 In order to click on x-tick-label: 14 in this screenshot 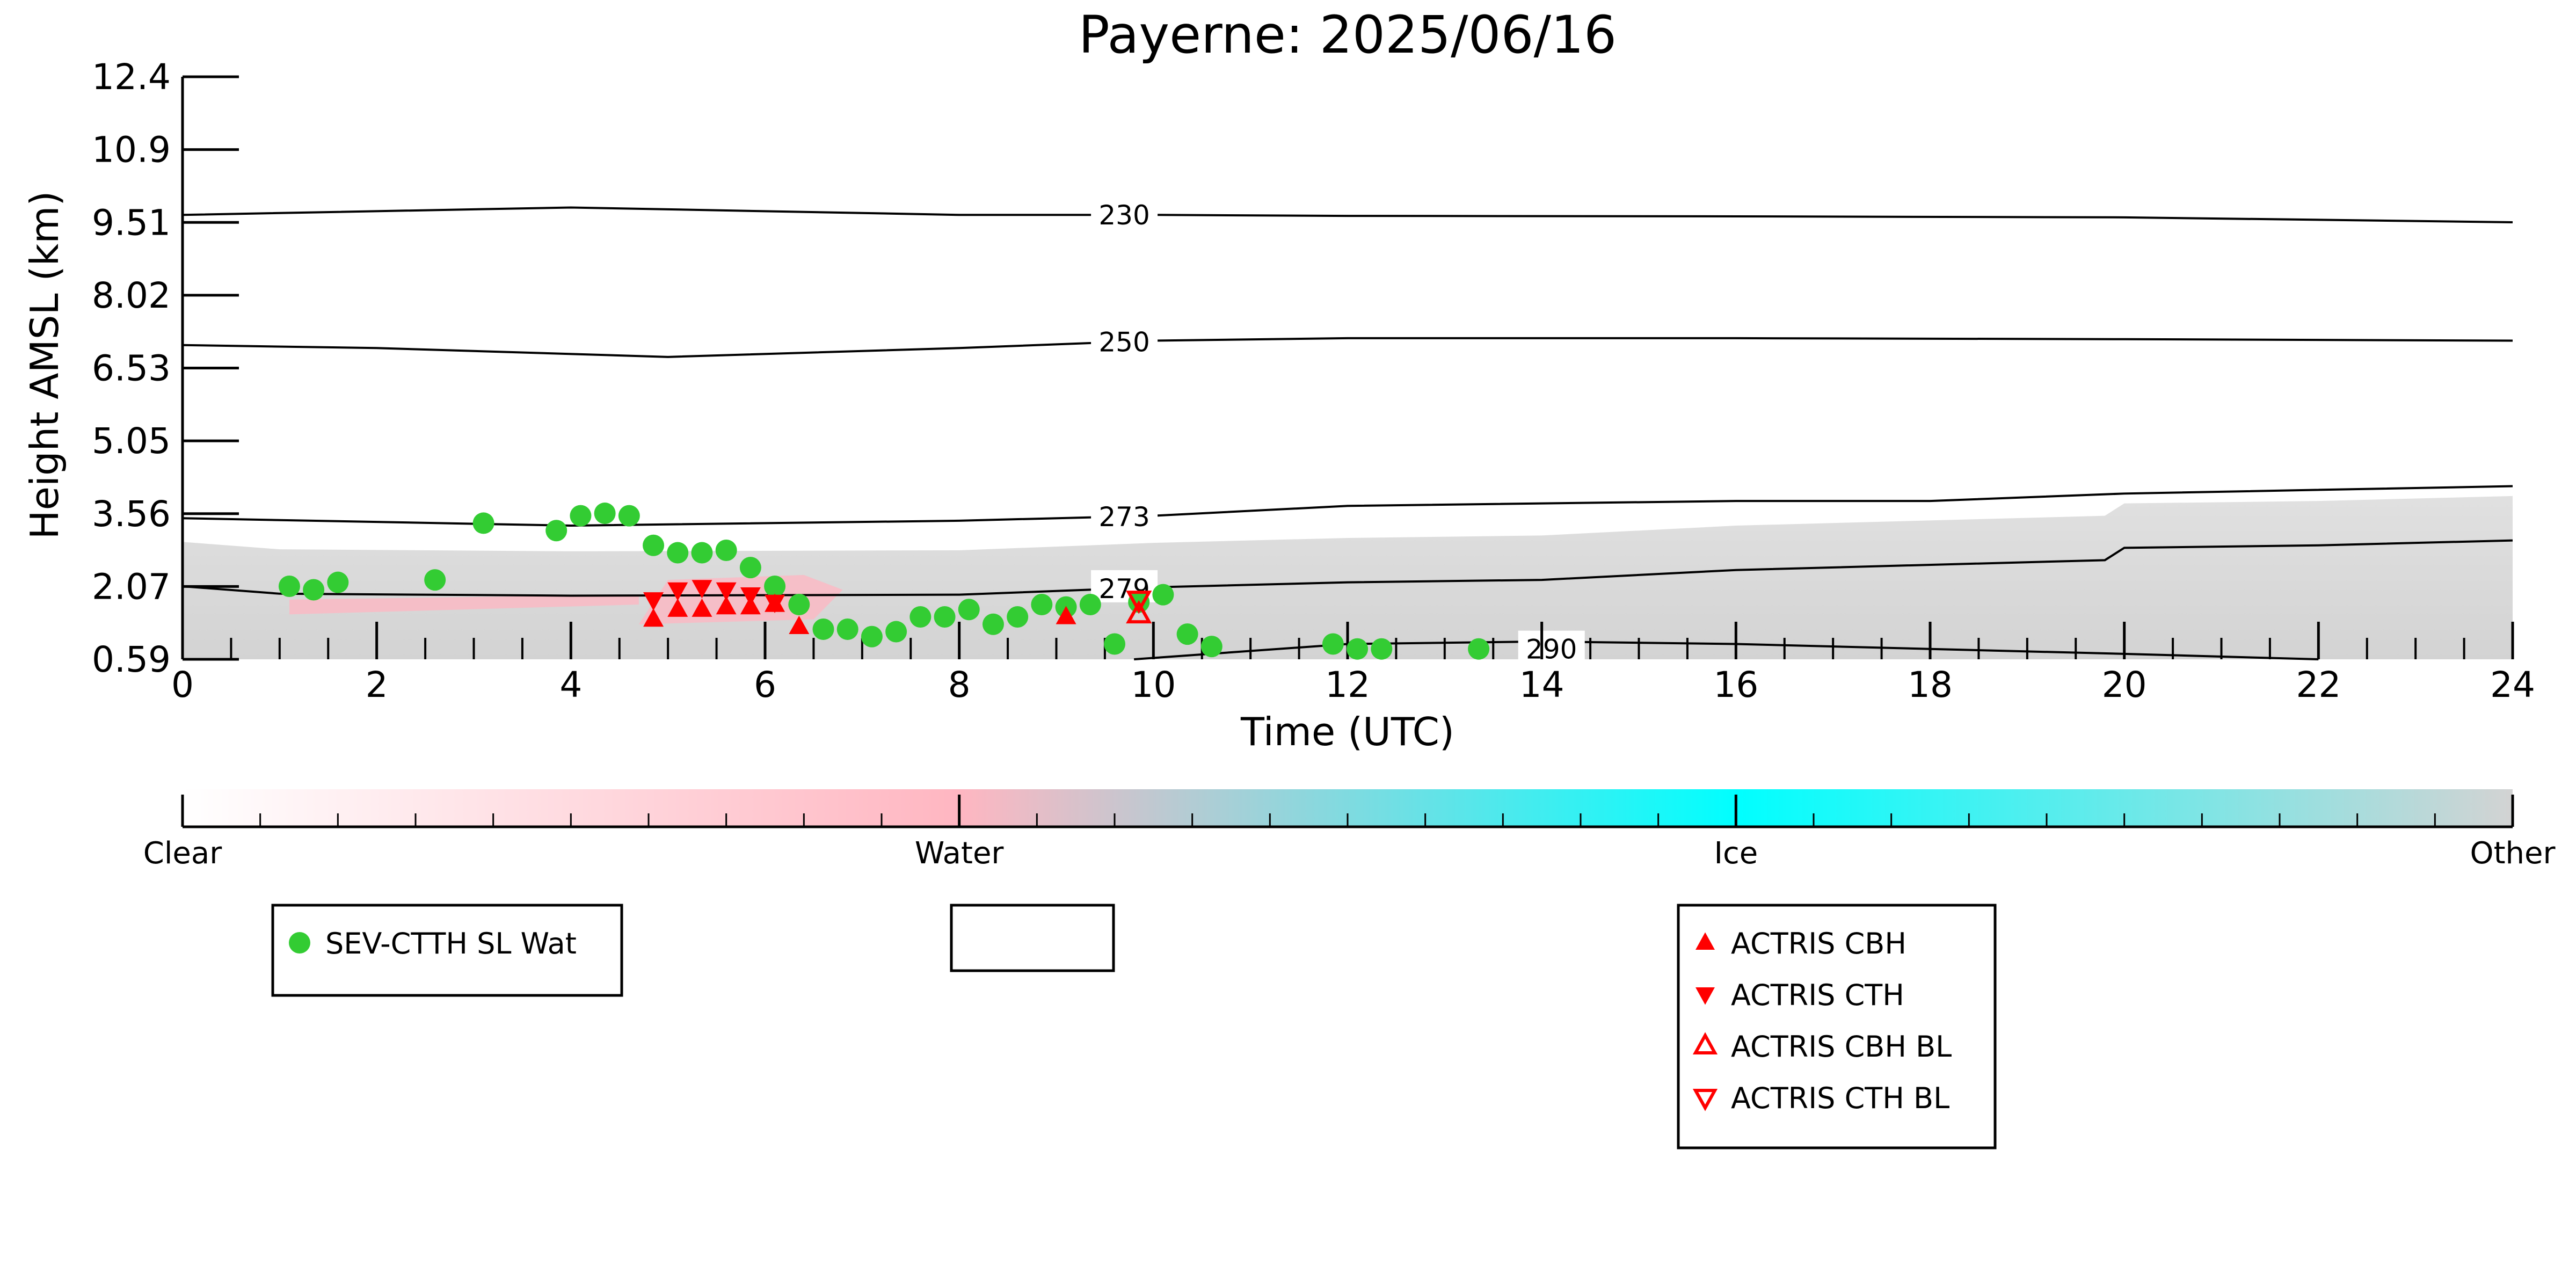, I will do `click(1541, 684)`.